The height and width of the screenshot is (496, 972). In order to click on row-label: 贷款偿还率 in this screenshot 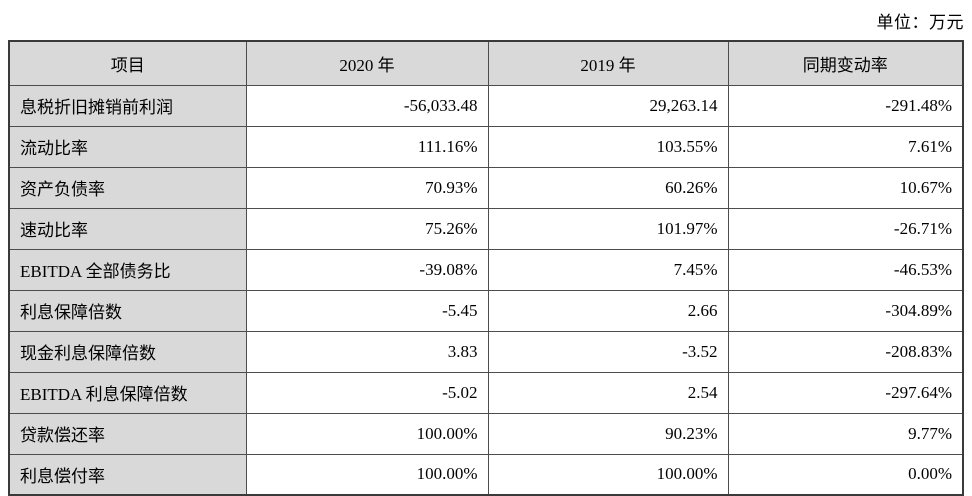, I will do `click(127, 433)`.